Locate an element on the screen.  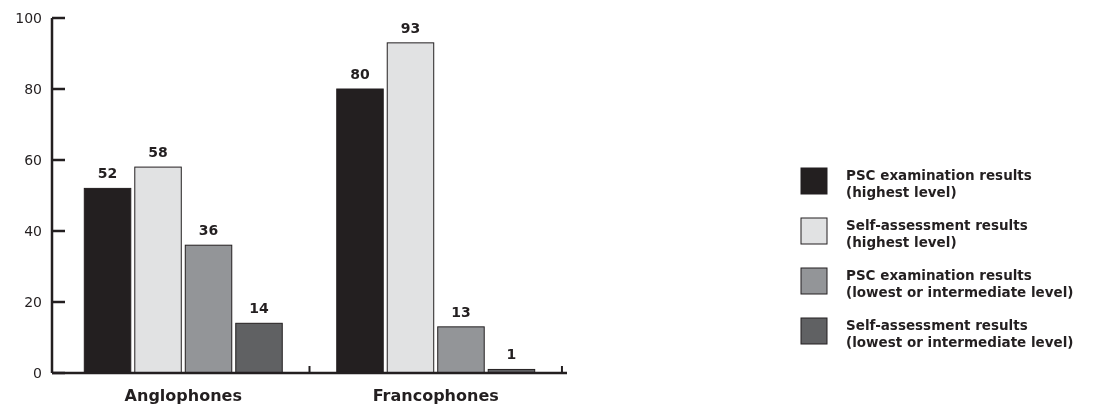
x-tick-label: Francophones is located at coordinates (435, 395).